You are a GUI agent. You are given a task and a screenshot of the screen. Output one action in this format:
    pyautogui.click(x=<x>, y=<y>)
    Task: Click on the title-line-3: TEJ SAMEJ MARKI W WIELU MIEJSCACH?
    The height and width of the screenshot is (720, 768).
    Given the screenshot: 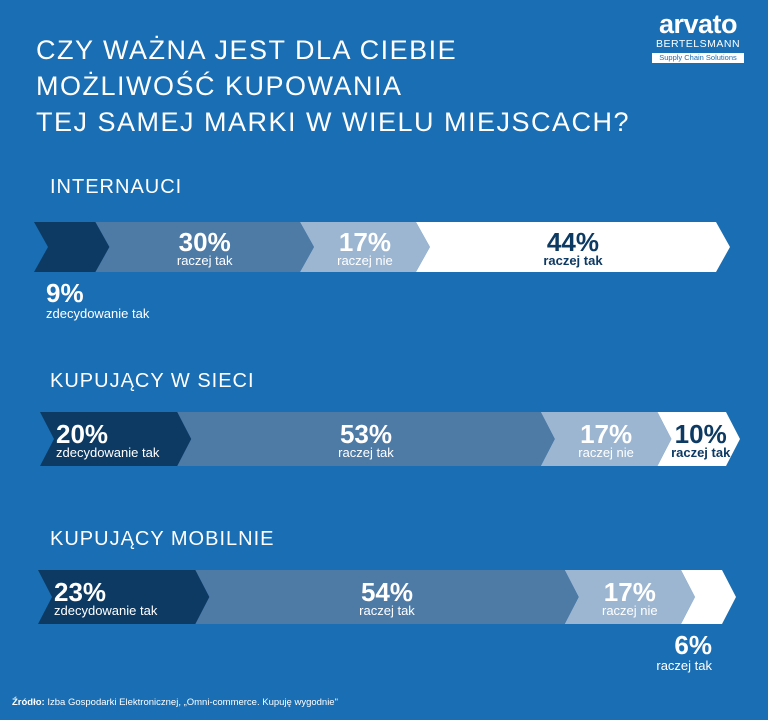 What is the action you would take?
    pyautogui.click(x=333, y=122)
    